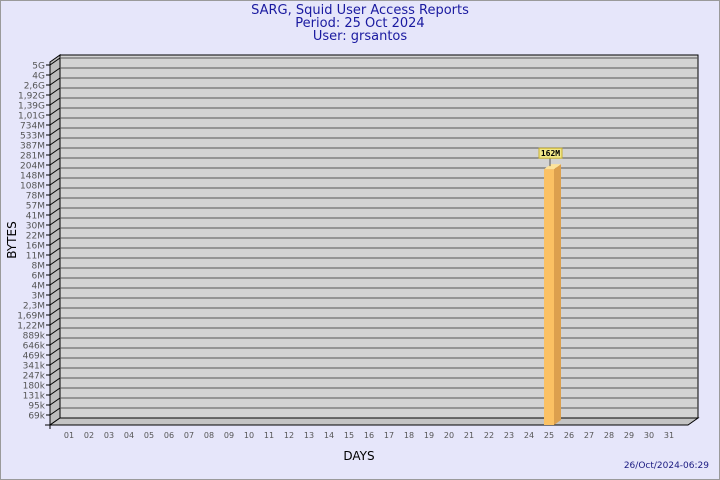 This screenshot has width=720, height=480. What do you see at coordinates (489, 435) in the screenshot?
I see `x-tick-label: 22` at bounding box center [489, 435].